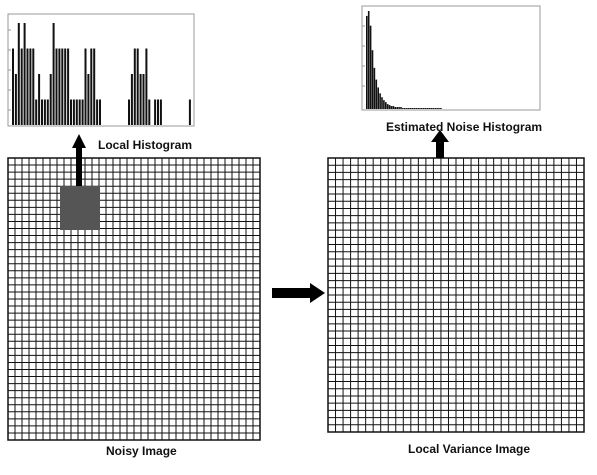 The height and width of the screenshot is (475, 597). What do you see at coordinates (464, 127) in the screenshot?
I see `estimated-noise-histogram-label: Estimated Noise Histogram` at bounding box center [464, 127].